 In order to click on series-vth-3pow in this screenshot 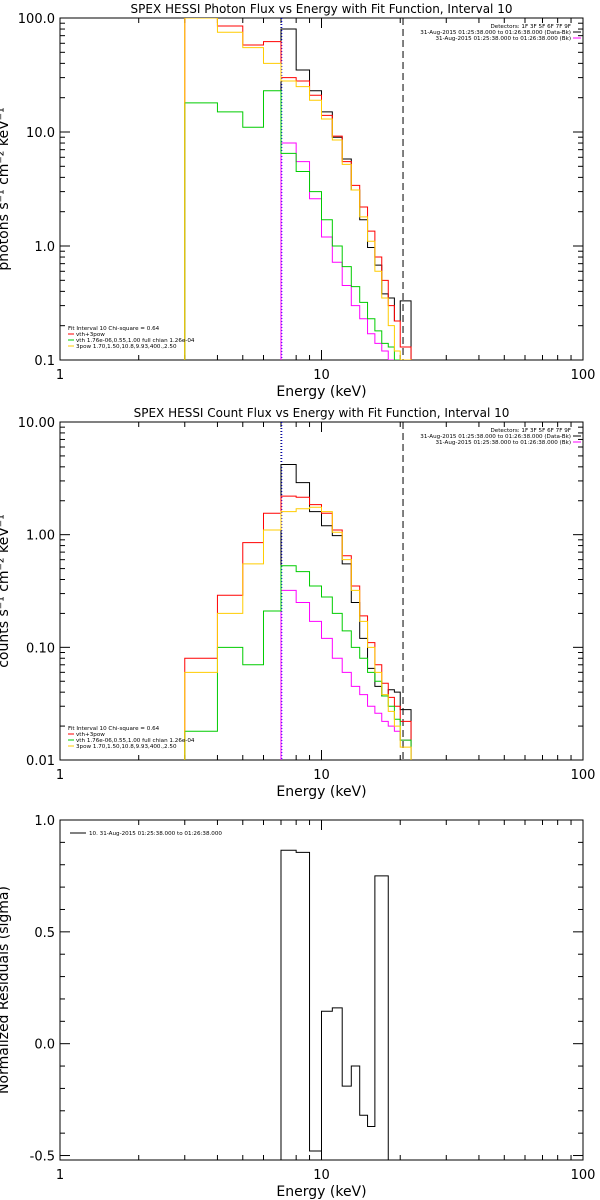, I will do `click(298, 627)`.